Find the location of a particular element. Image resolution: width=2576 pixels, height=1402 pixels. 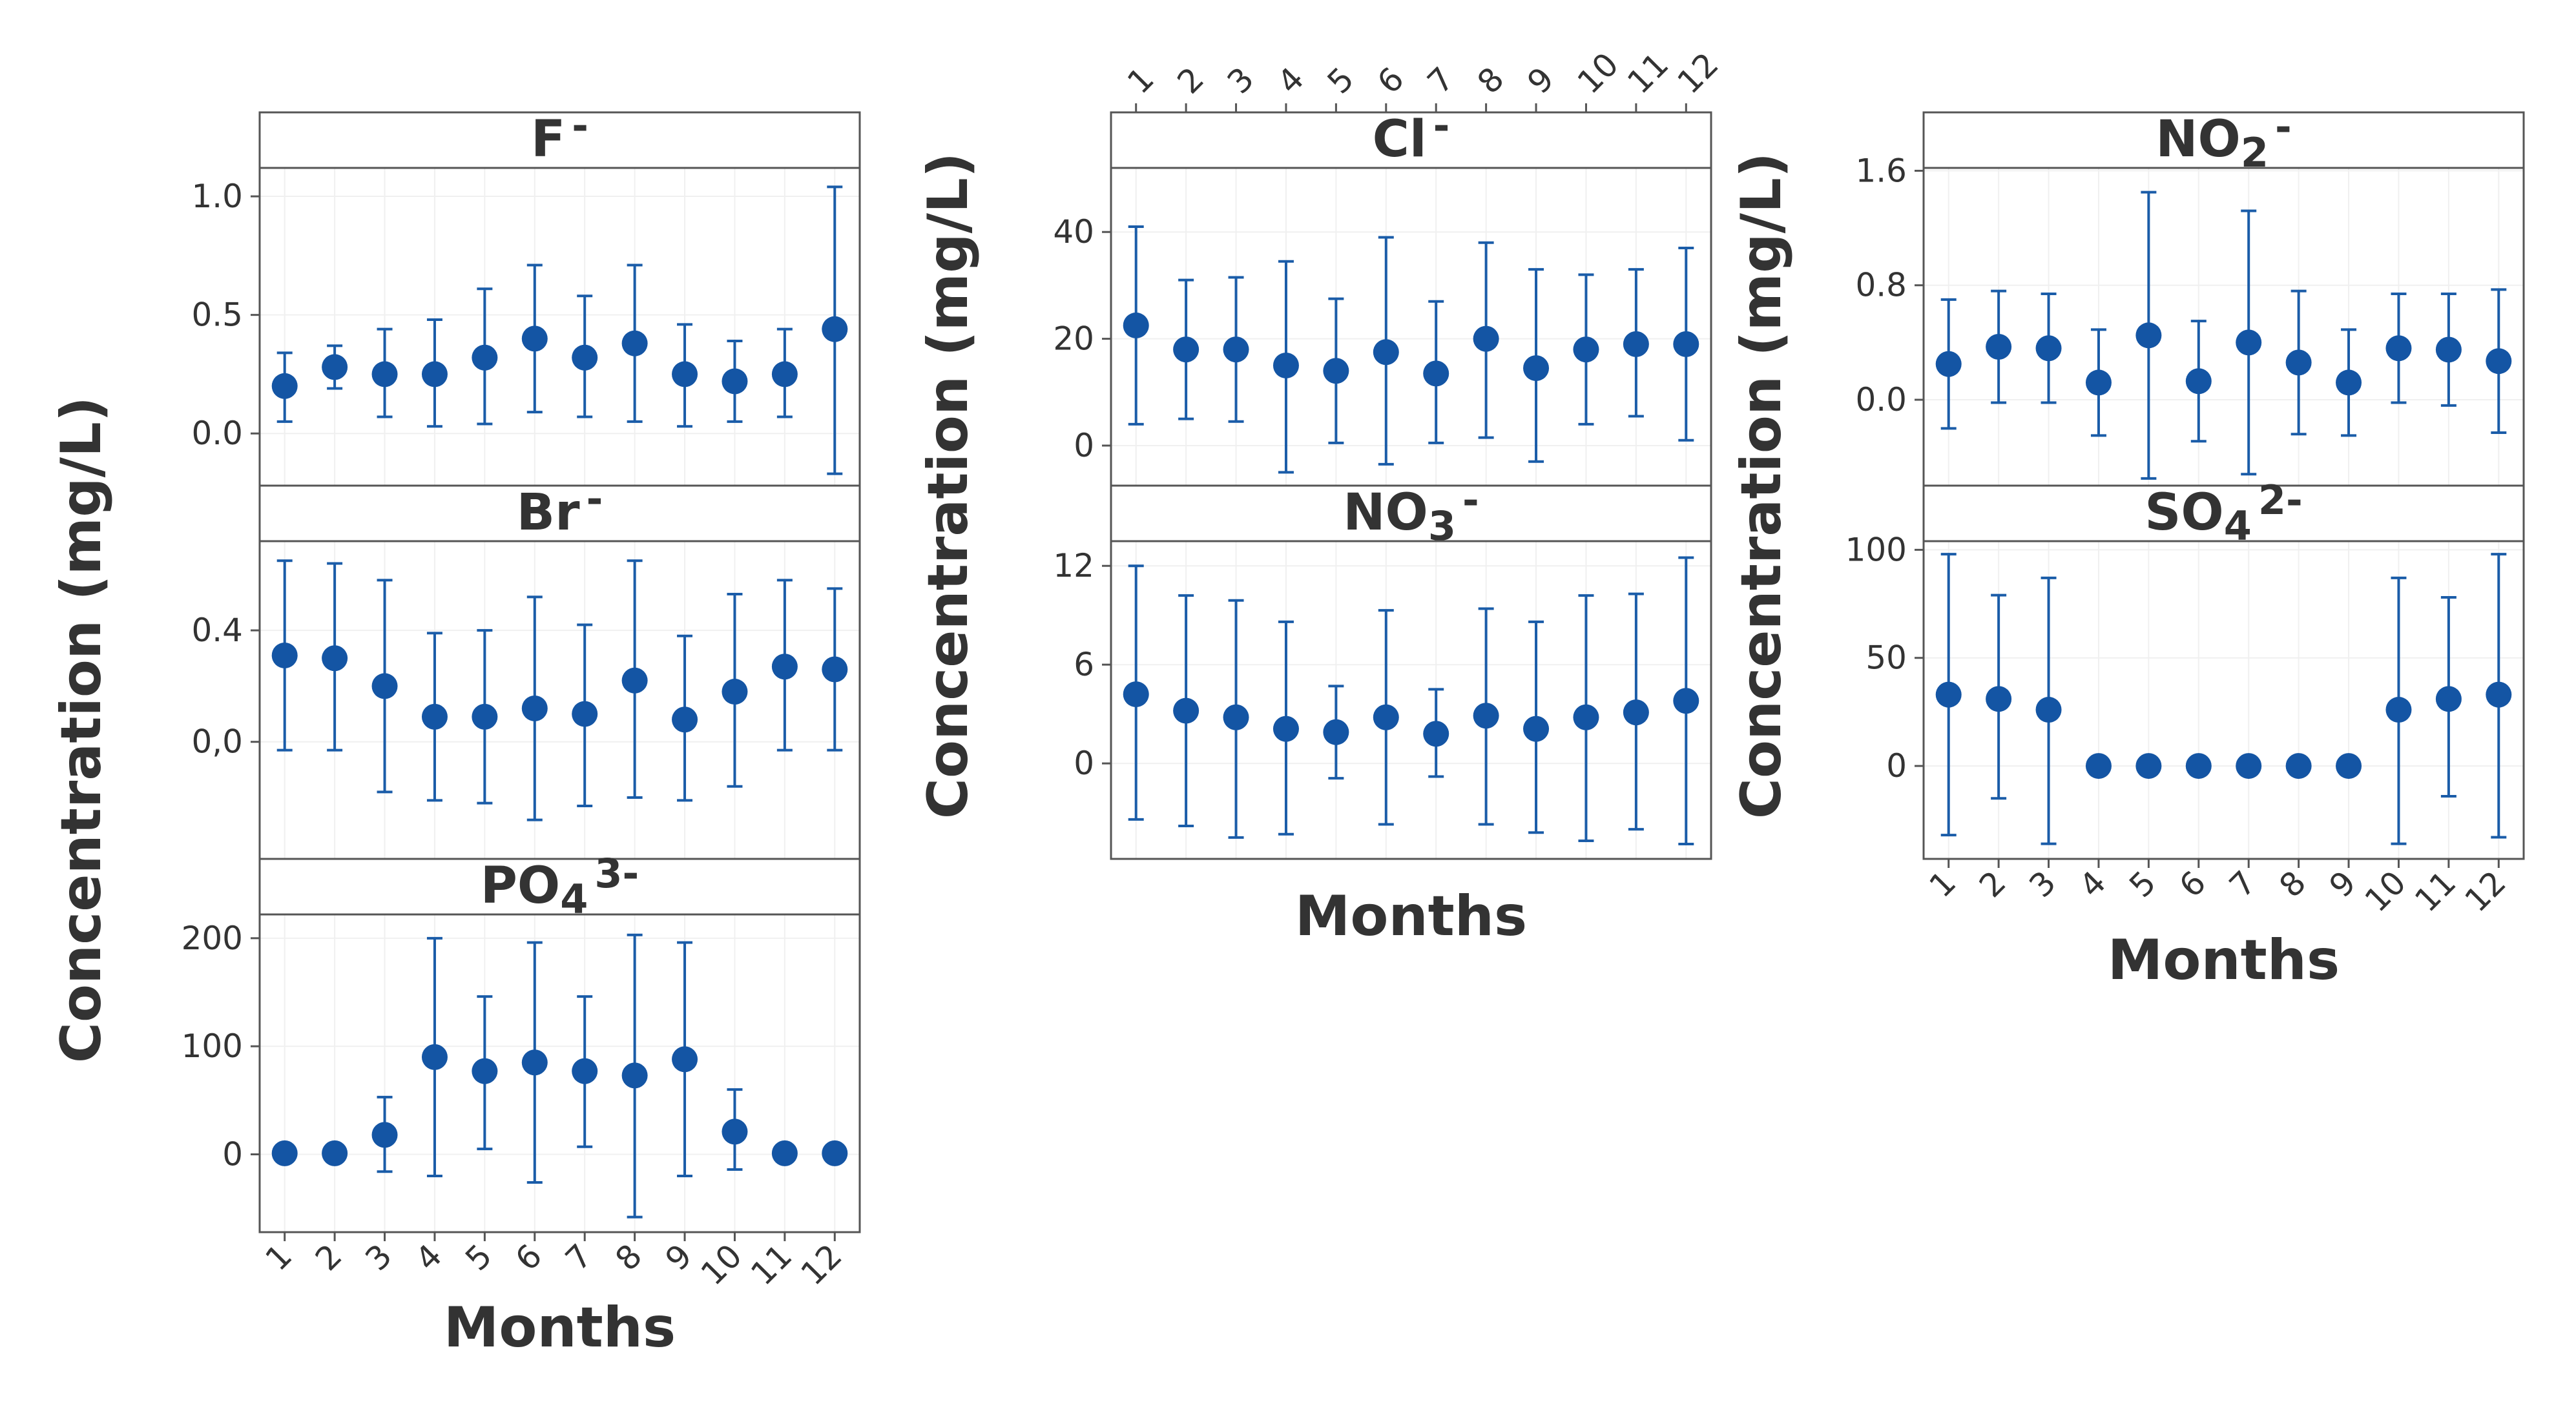

panel-br: Br - 0,0 0.4 is located at coordinates (526, 668).